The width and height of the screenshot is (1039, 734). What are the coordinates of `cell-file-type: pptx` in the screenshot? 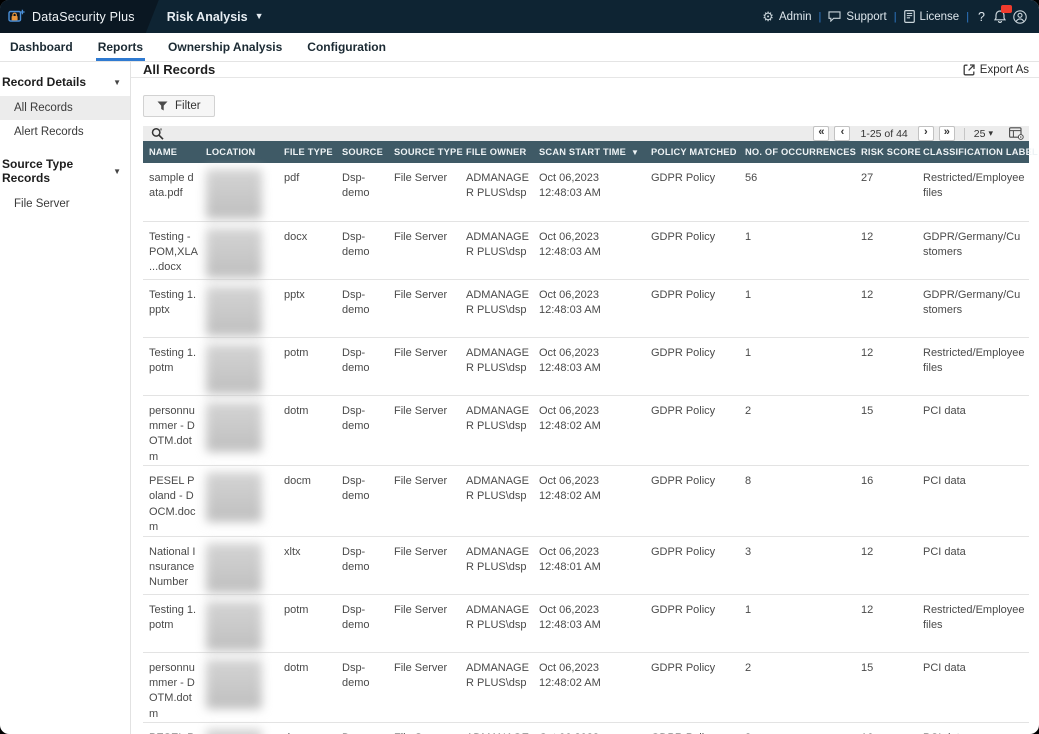 It's located at (307, 308).